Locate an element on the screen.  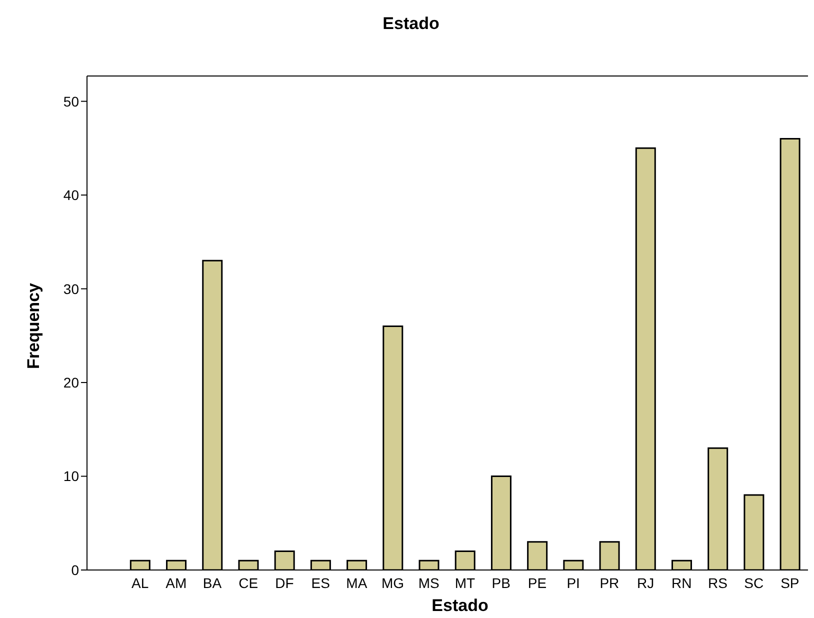
x-axis-title: Estado is located at coordinates (460, 606).